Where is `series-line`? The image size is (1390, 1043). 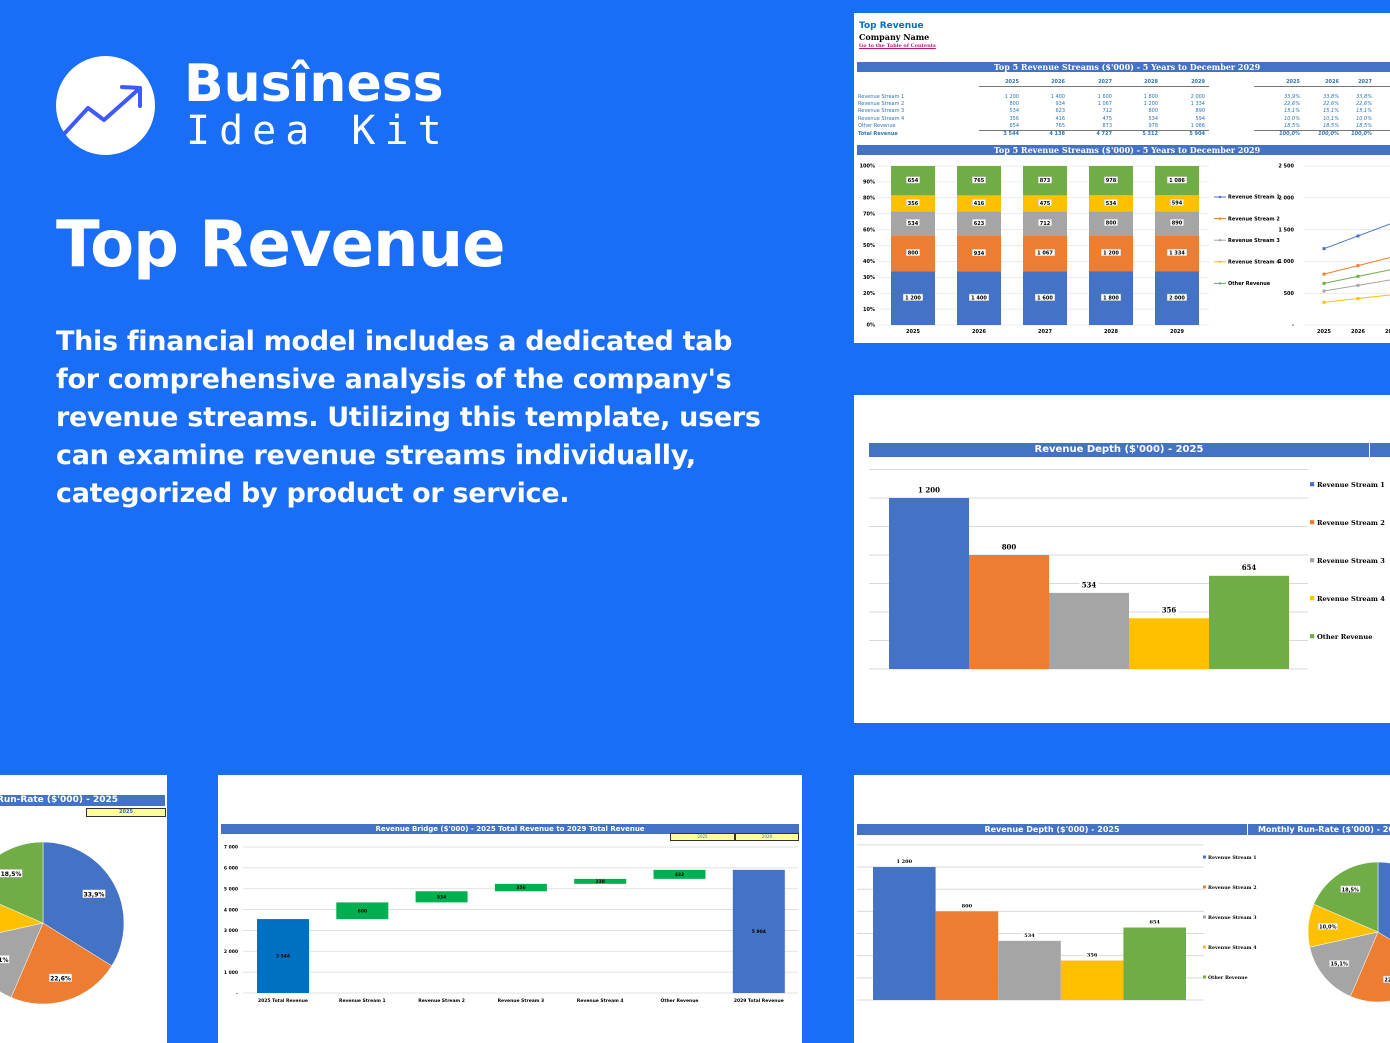
series-line is located at coordinates (1356, 298).